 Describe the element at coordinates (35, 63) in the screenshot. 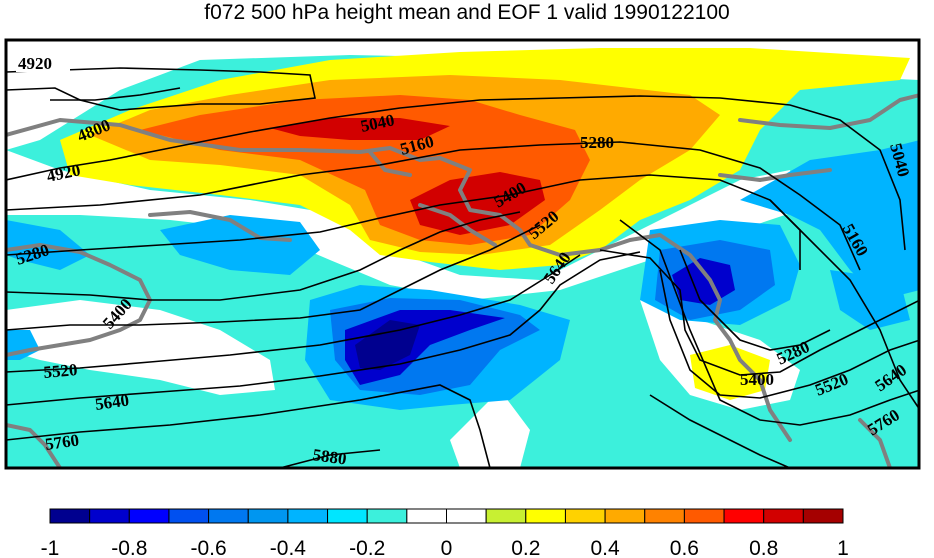

I see `contour-label: 4920` at that location.